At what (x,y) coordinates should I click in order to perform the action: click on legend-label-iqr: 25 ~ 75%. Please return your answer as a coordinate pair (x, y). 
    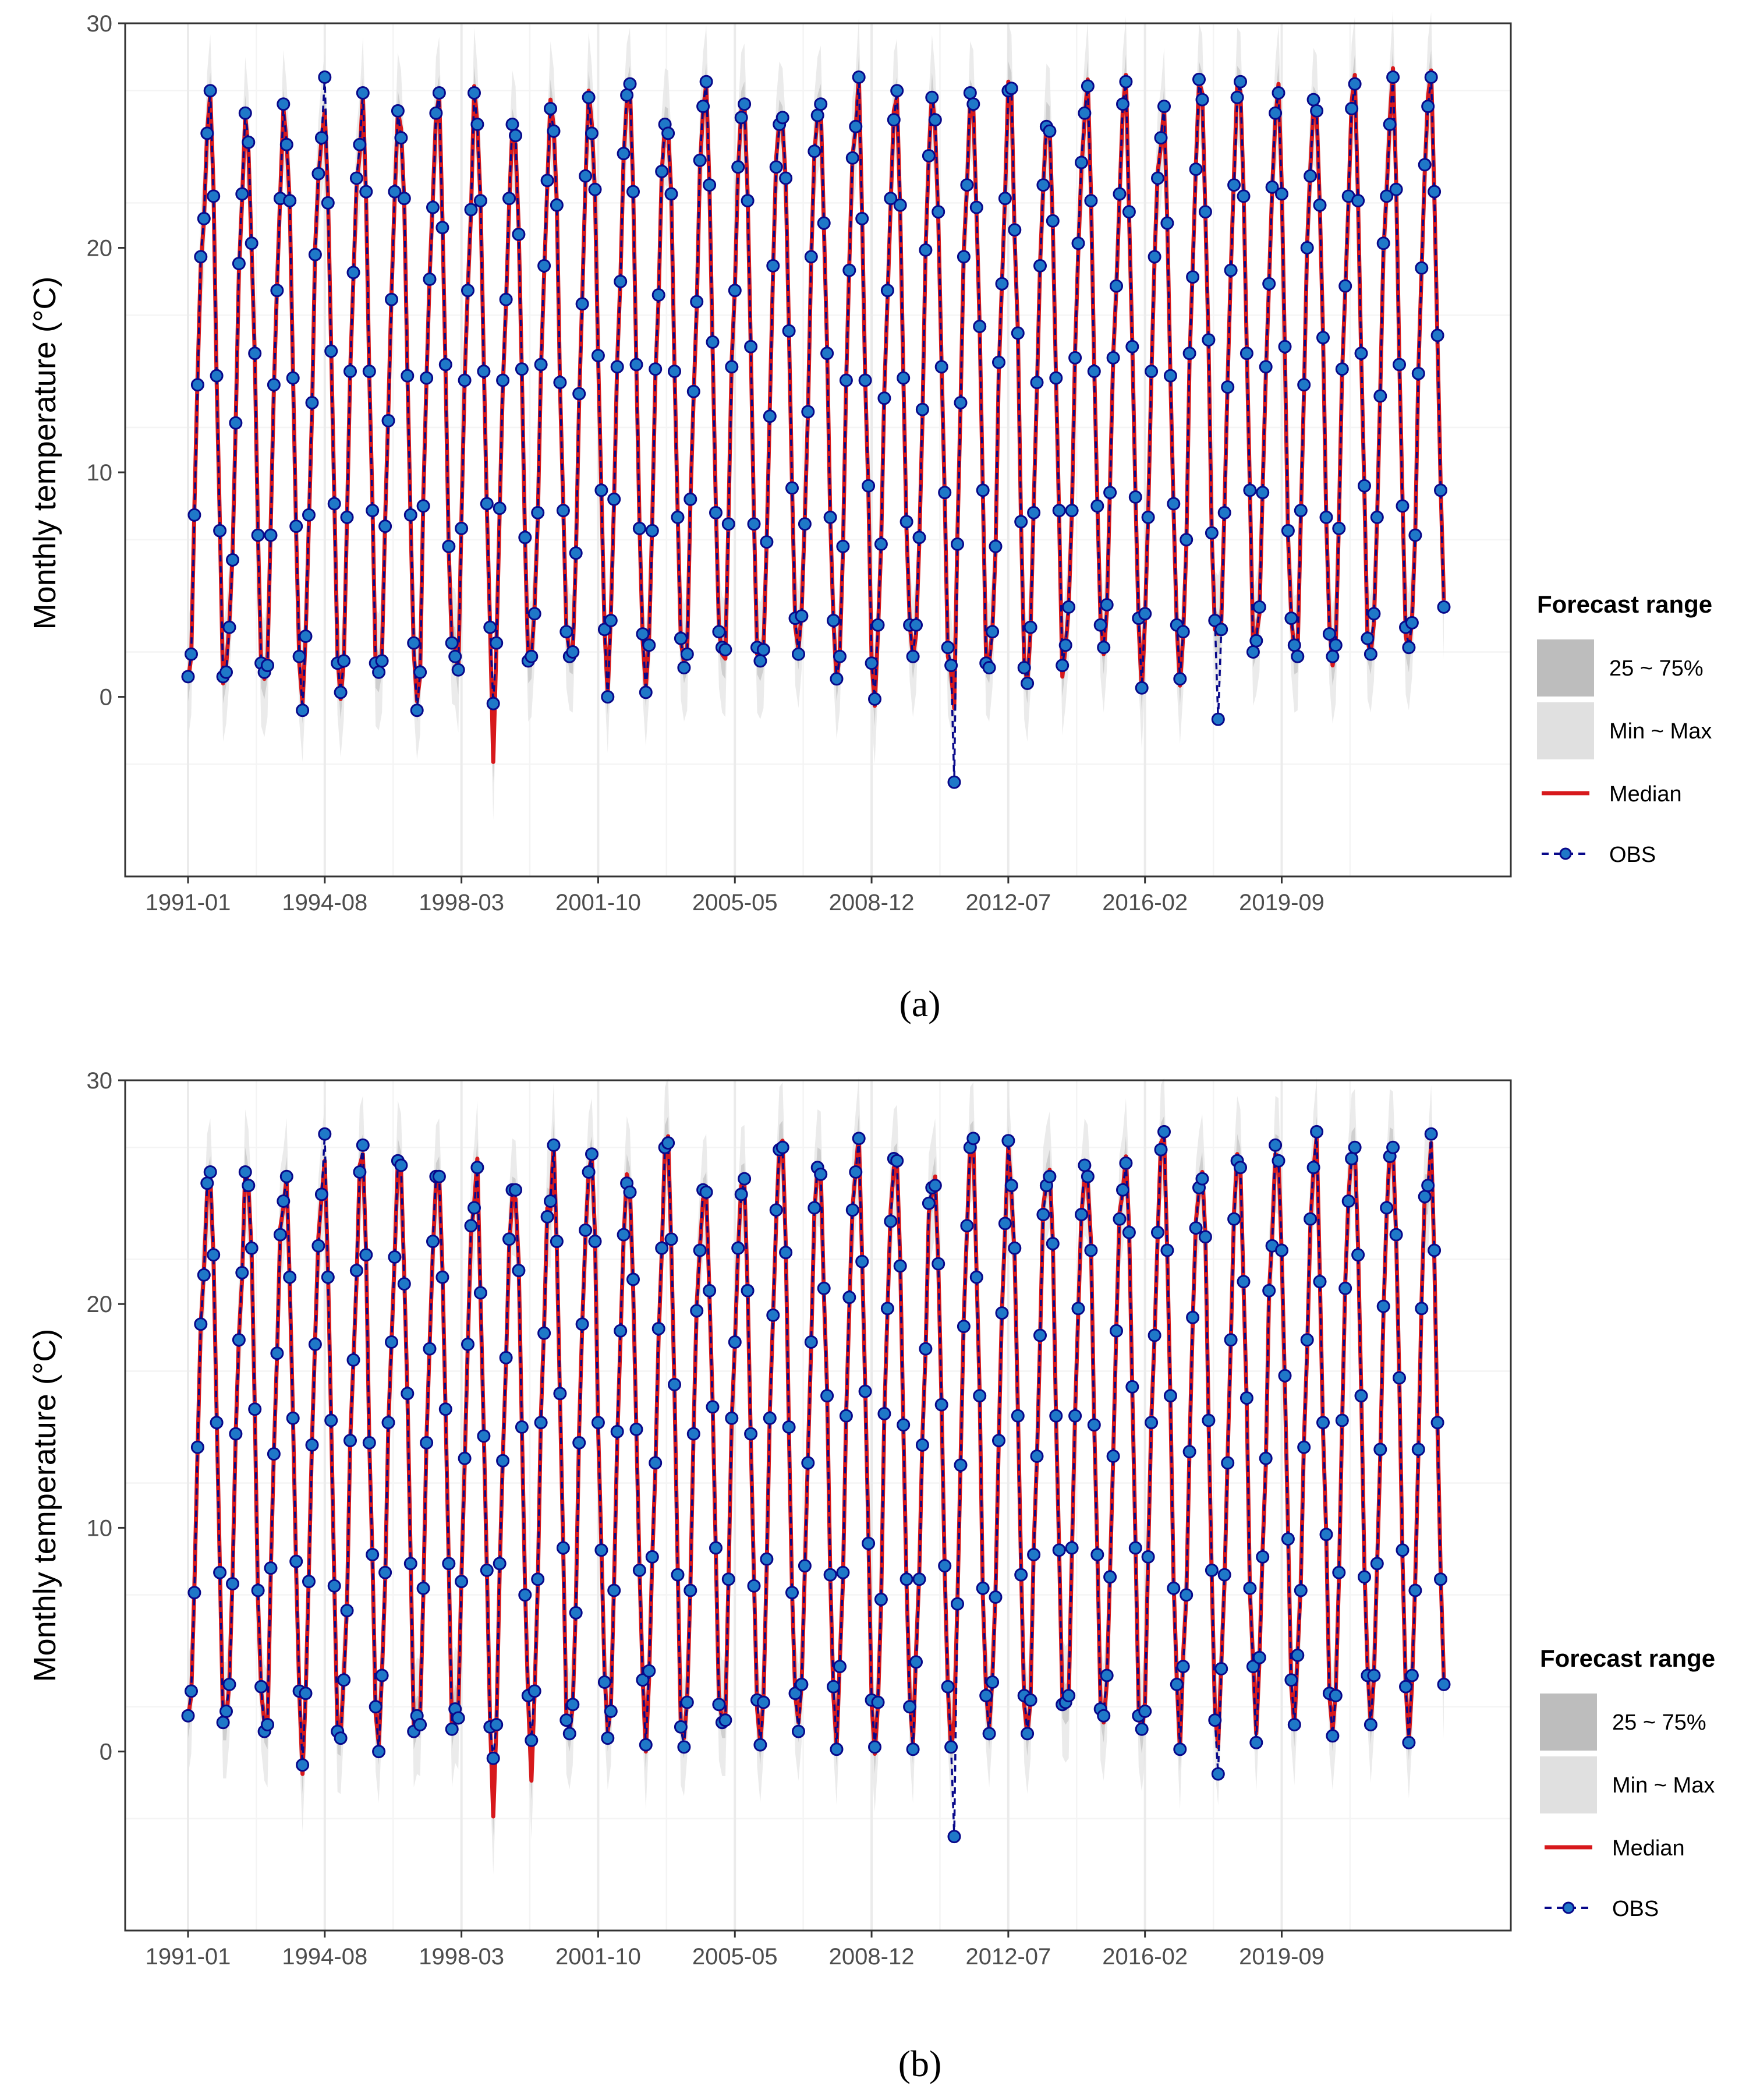
    Looking at the image, I should click on (1659, 1723).